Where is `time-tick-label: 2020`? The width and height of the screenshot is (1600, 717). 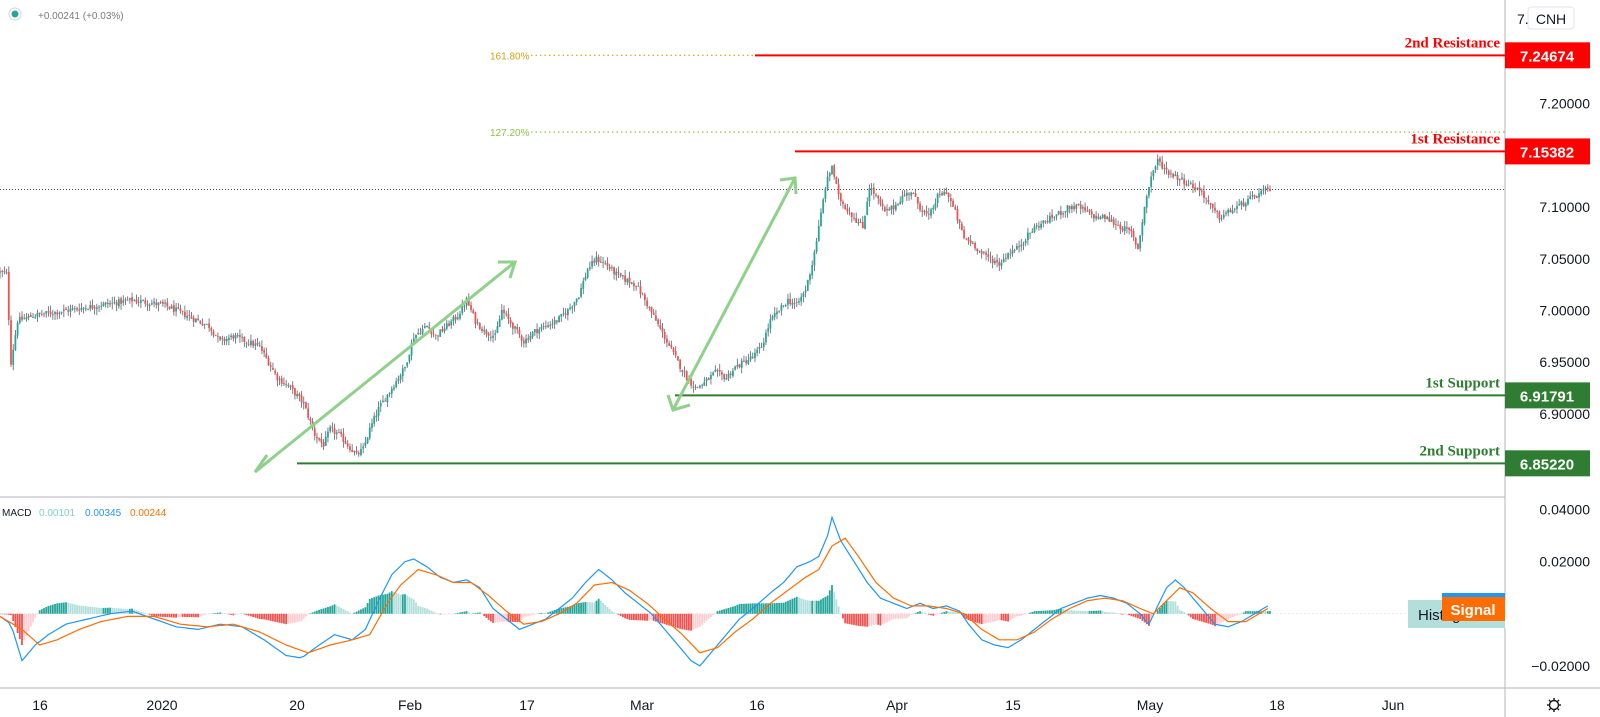
time-tick-label: 2020 is located at coordinates (161, 705).